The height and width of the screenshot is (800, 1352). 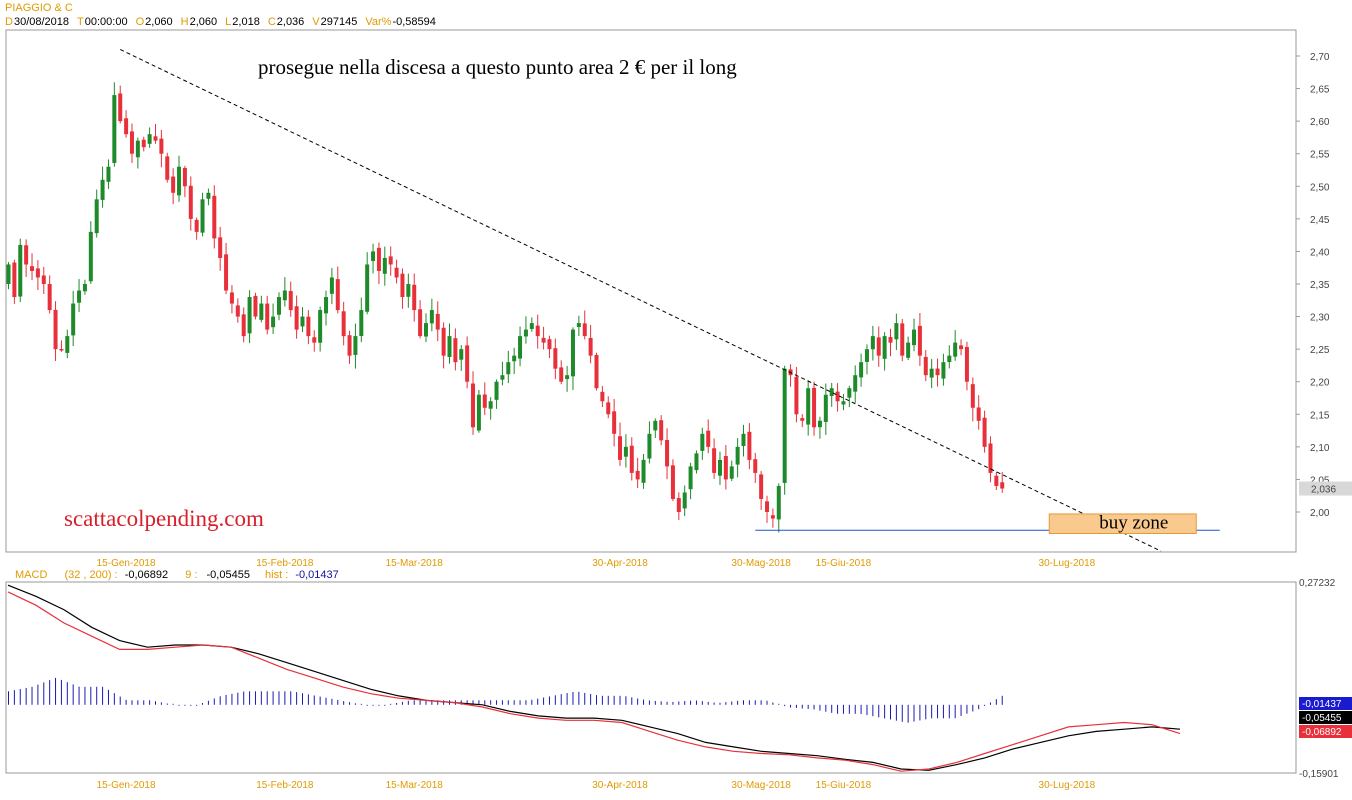 I want to click on macd-value-tag-label: -0,01437, so click(x=1322, y=704).